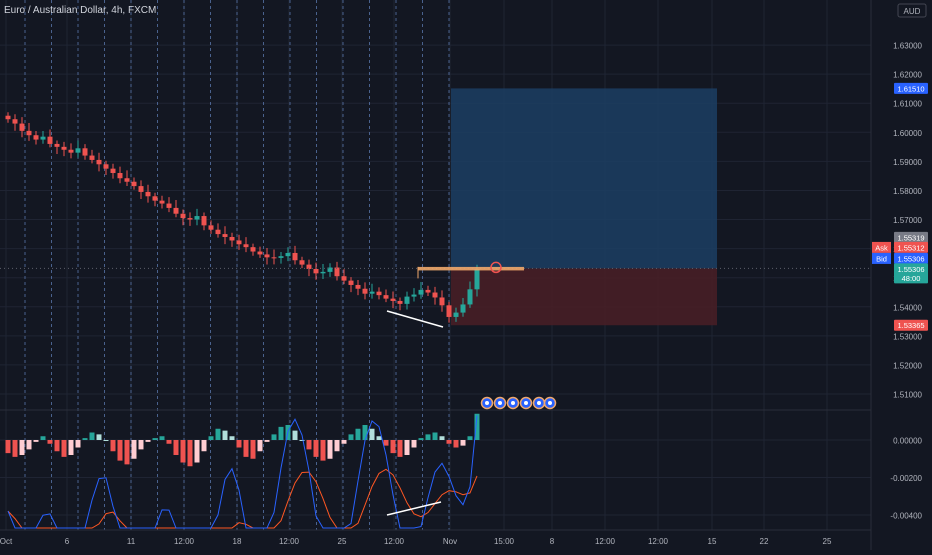 The width and height of the screenshot is (932, 555). Describe the element at coordinates (907, 307) in the screenshot. I see `price-tick-label: 1.54000` at that location.